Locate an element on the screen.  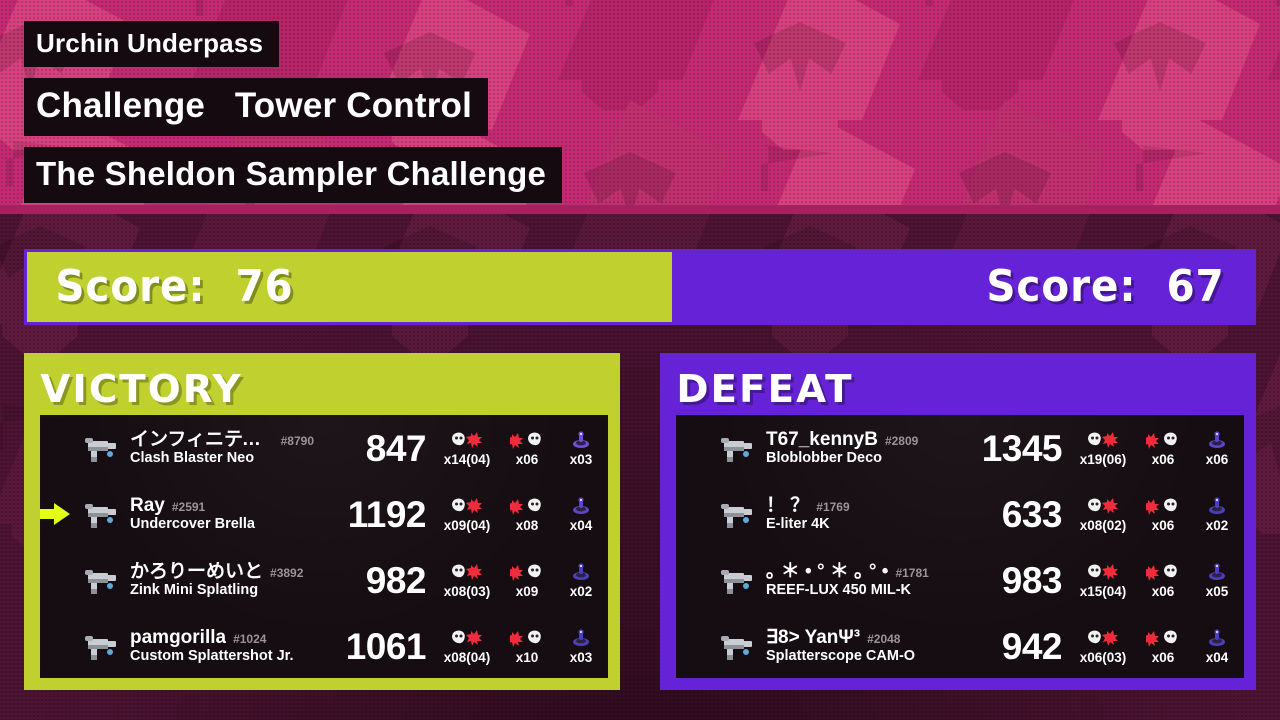
player-tag: #1024 is located at coordinates (250, 638).